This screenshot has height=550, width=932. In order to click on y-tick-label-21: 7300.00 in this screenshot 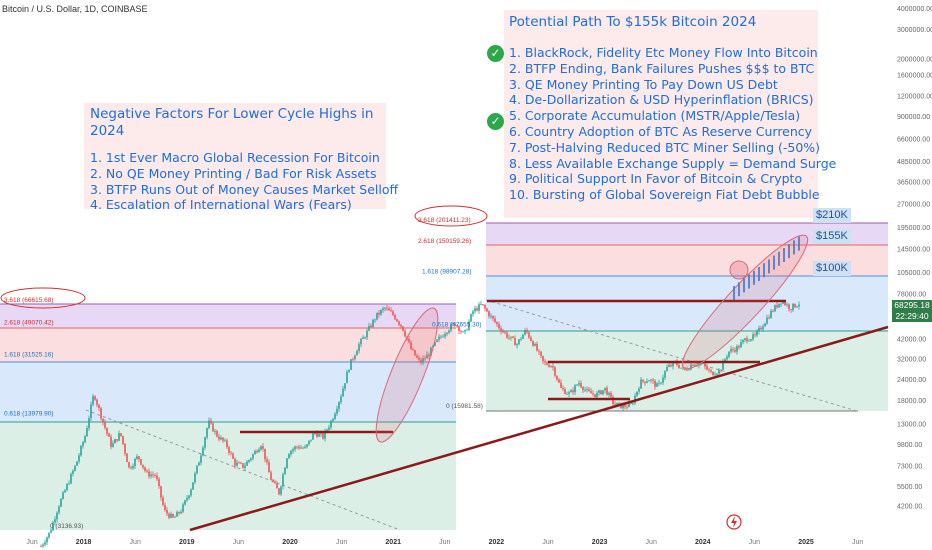, I will do `click(909, 466)`.